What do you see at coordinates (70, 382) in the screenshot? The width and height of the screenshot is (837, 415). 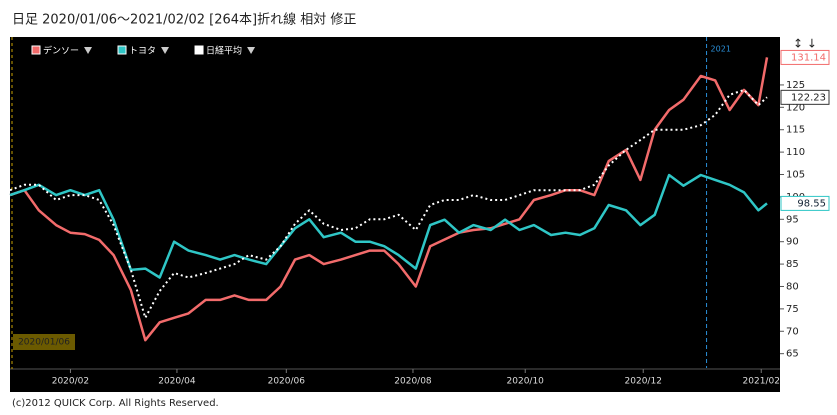 I see `x-tick-label: 2020/02` at bounding box center [70, 382].